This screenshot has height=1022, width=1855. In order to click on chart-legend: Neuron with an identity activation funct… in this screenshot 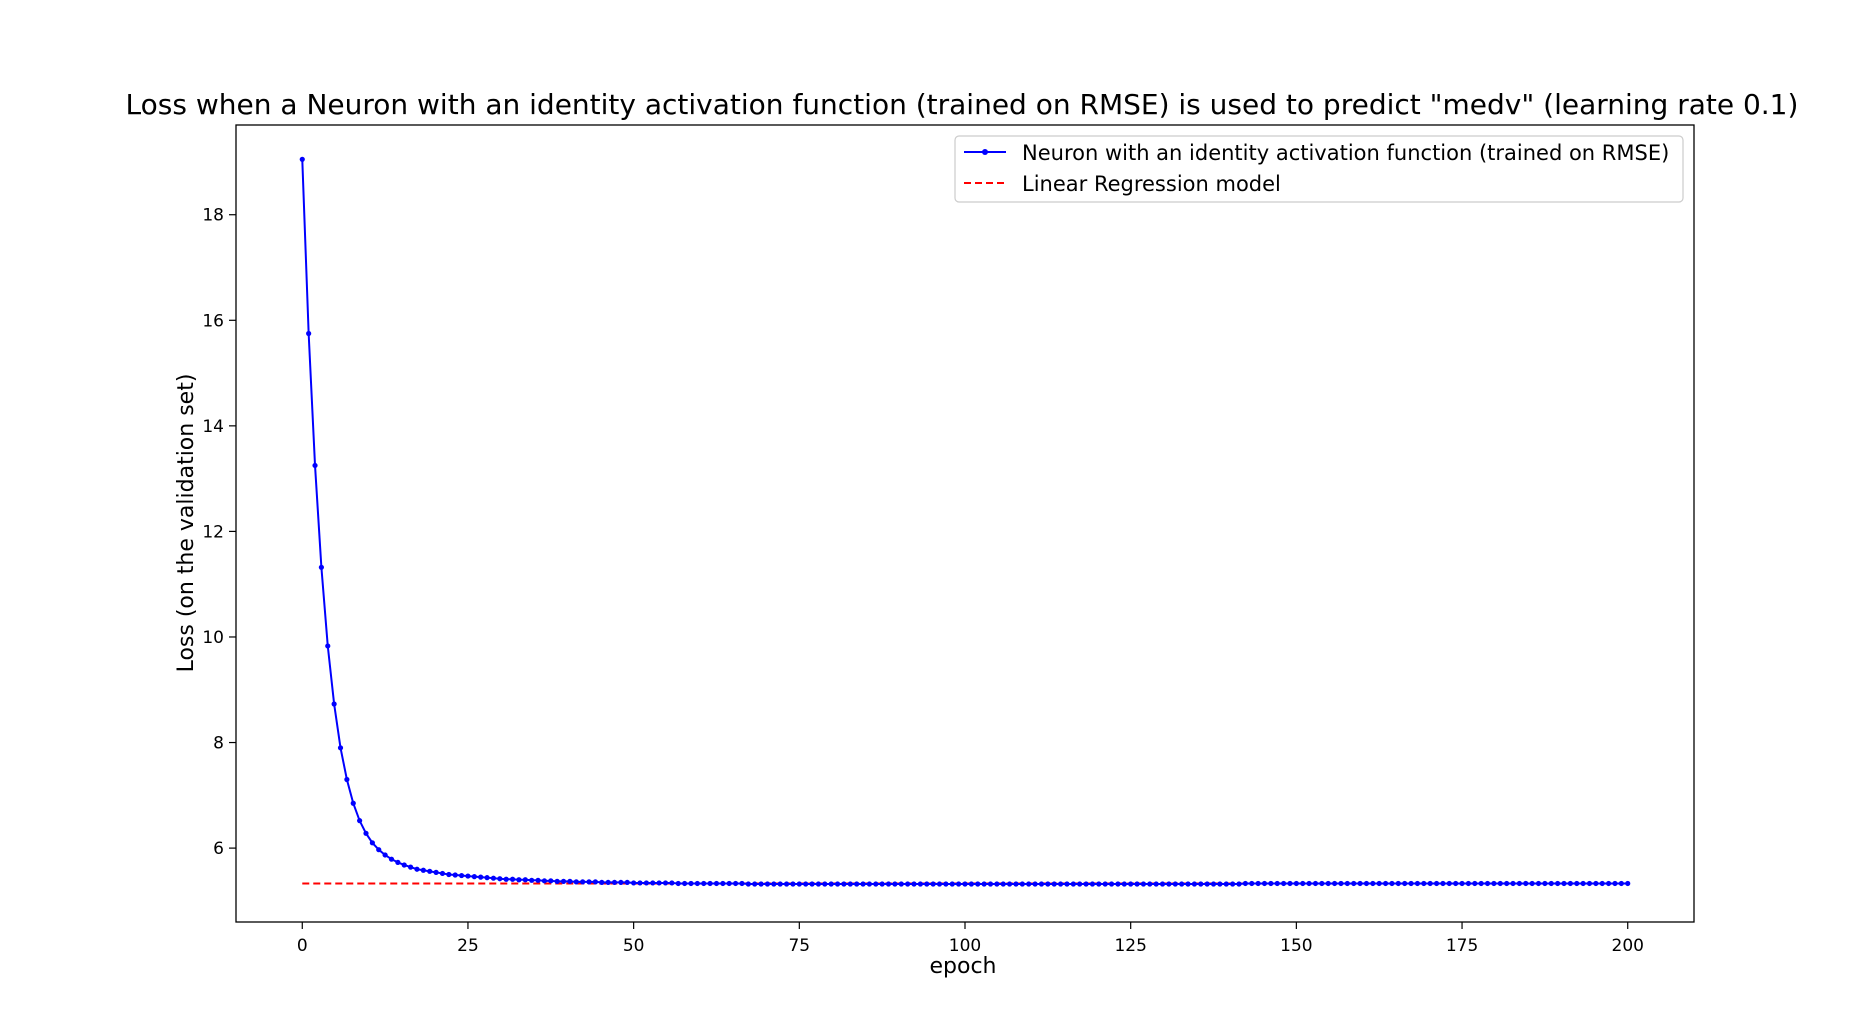, I will do `click(1319, 169)`.